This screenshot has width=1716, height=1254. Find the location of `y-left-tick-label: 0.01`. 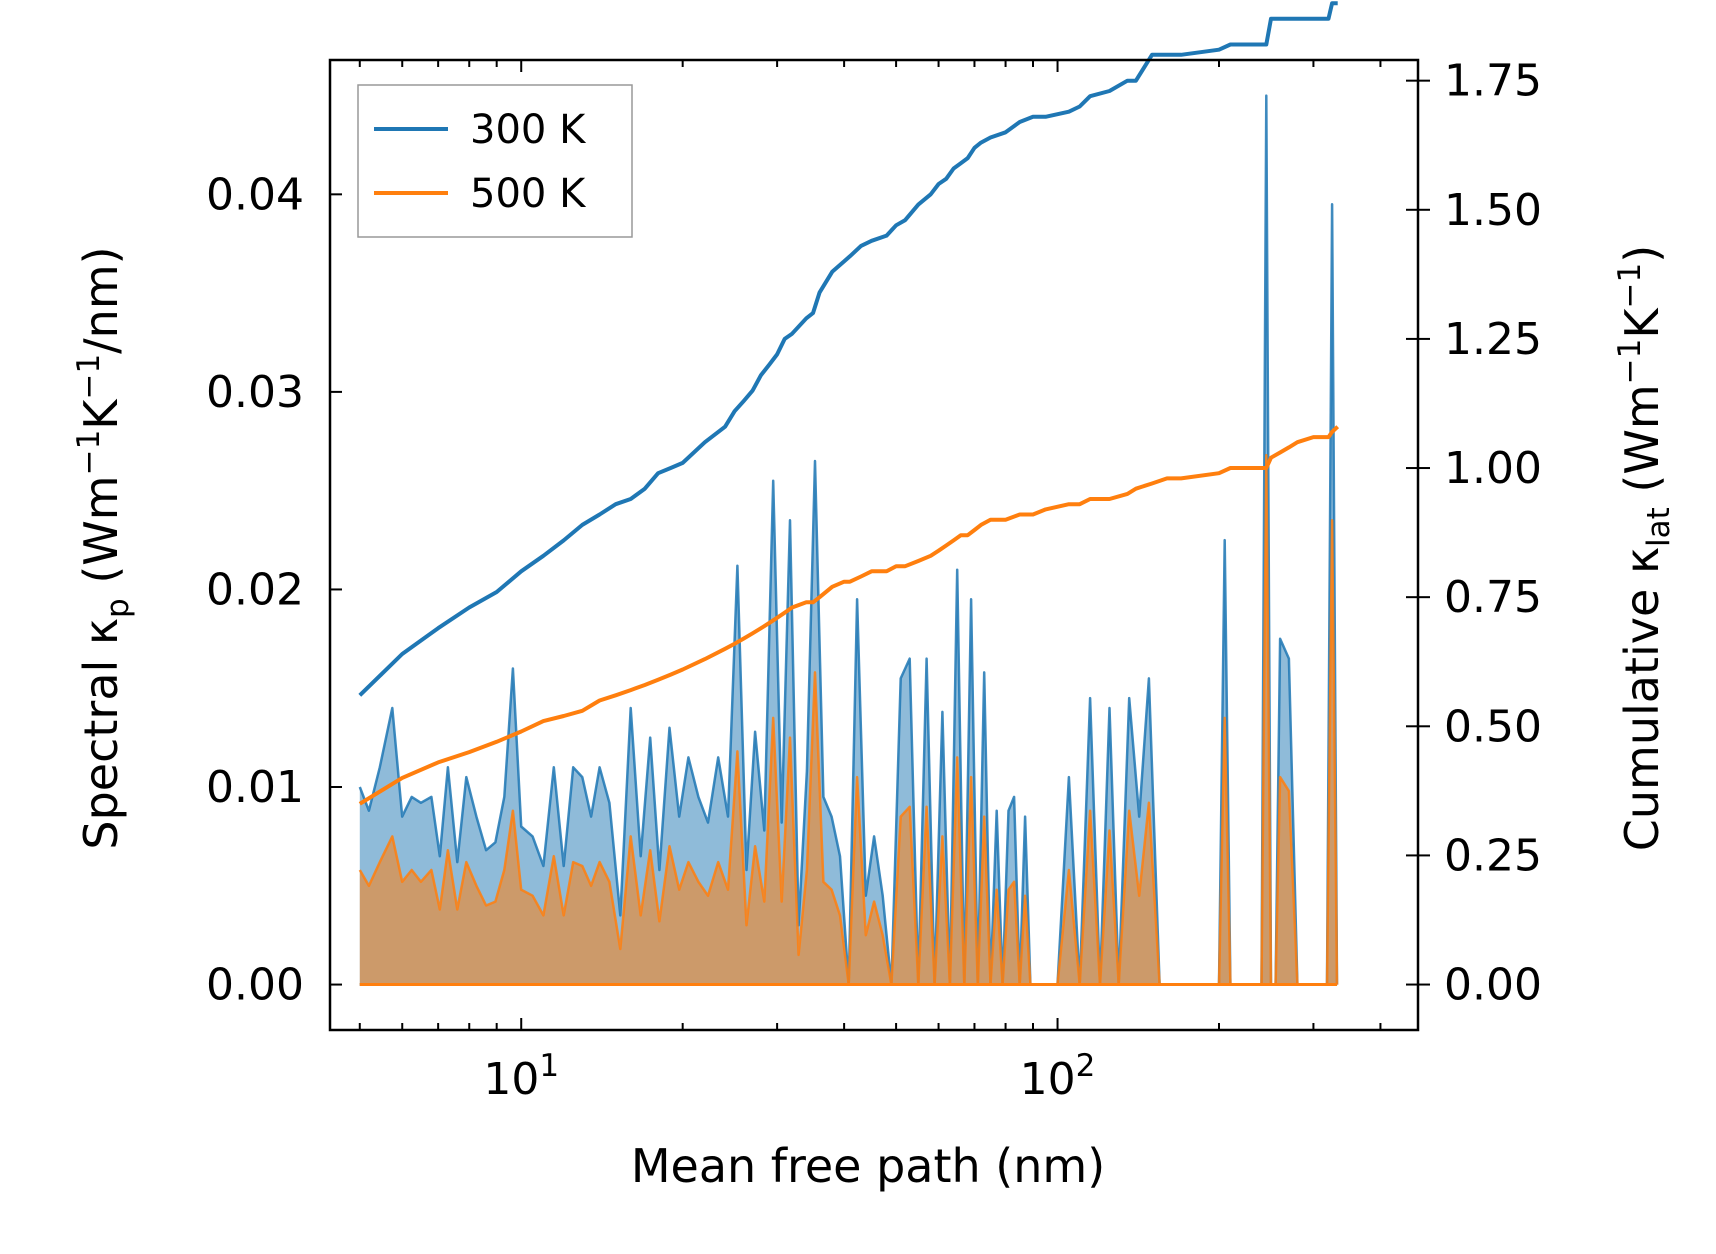

y-left-tick-label: 0.01 is located at coordinates (255, 787).